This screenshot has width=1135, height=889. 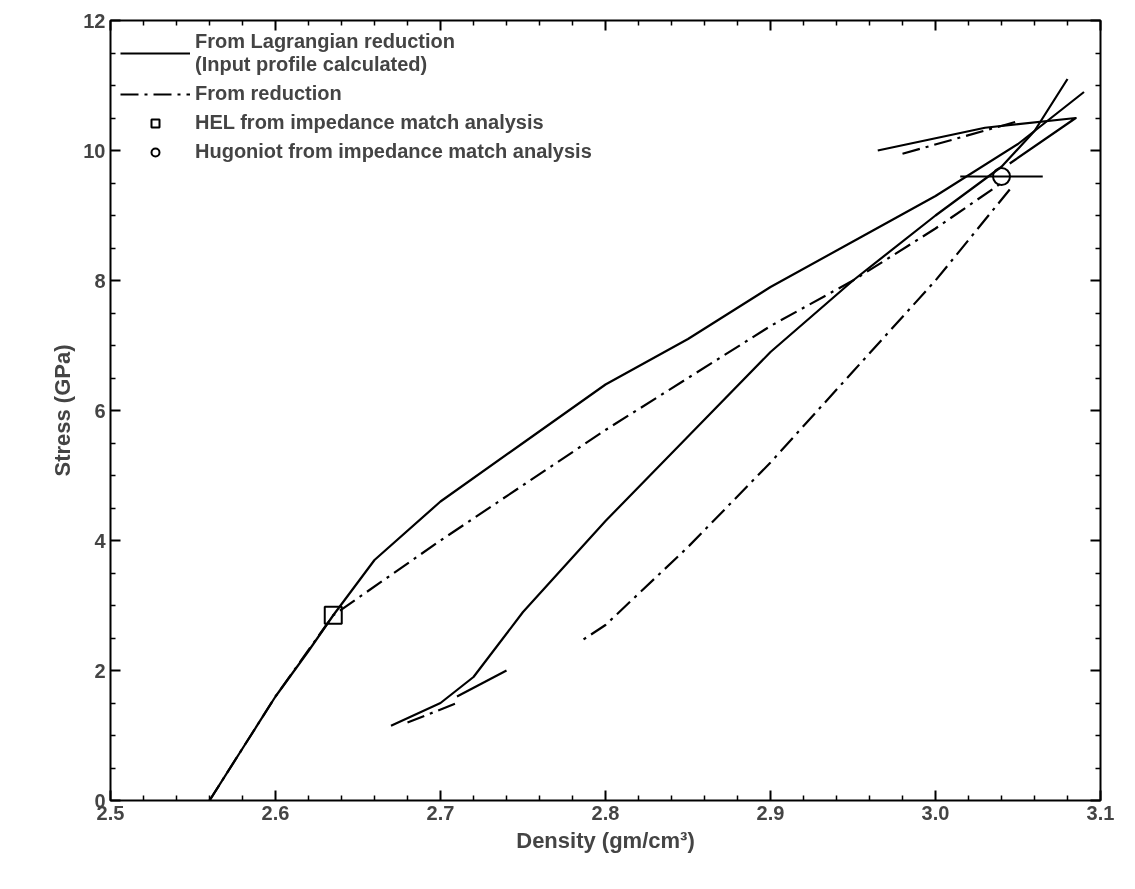 What do you see at coordinates (605, 812) in the screenshot?
I see `x-tick-label: 2.8` at bounding box center [605, 812].